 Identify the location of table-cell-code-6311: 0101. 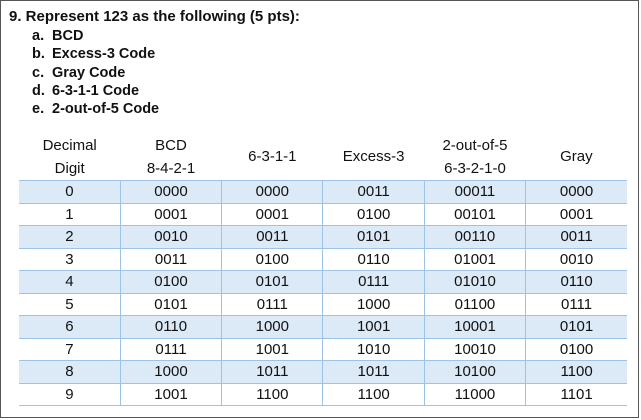
(272, 281).